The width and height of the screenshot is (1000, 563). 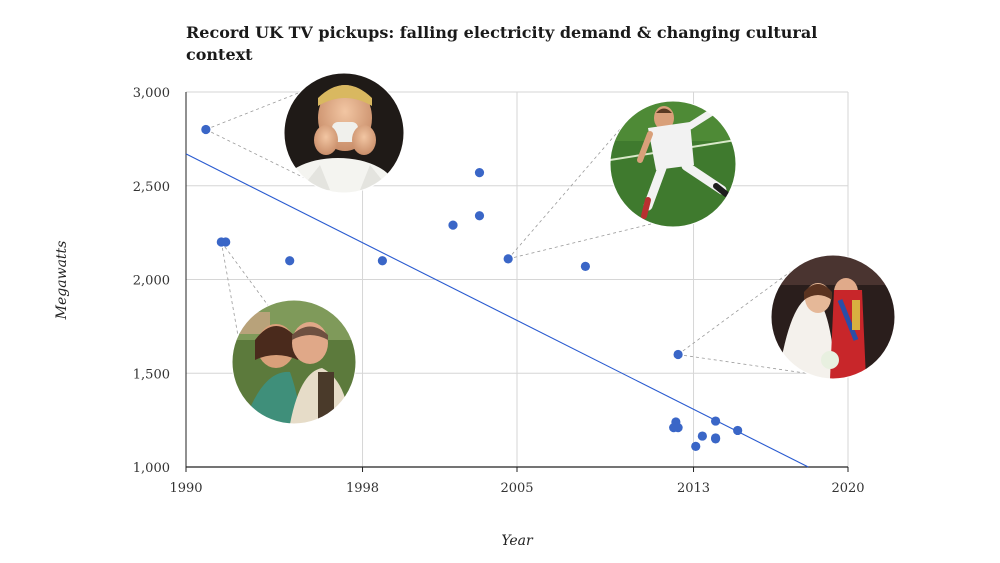 I want to click on royal-wedding-photo, so click(x=833, y=317).